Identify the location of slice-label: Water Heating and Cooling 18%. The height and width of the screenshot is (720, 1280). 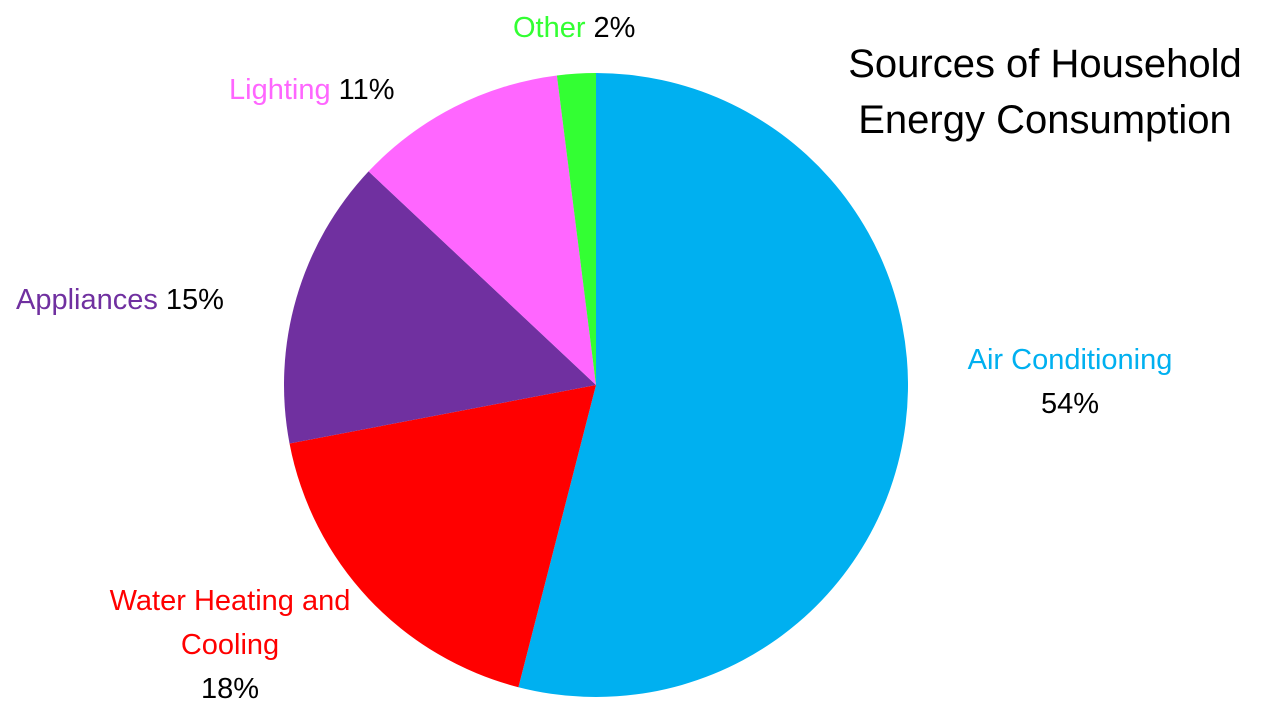
(230, 645).